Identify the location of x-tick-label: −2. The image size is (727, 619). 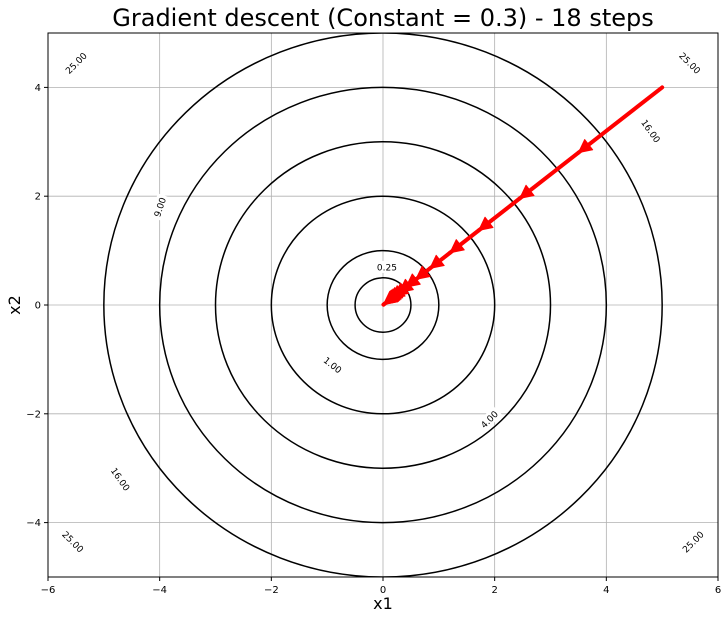
(271, 590).